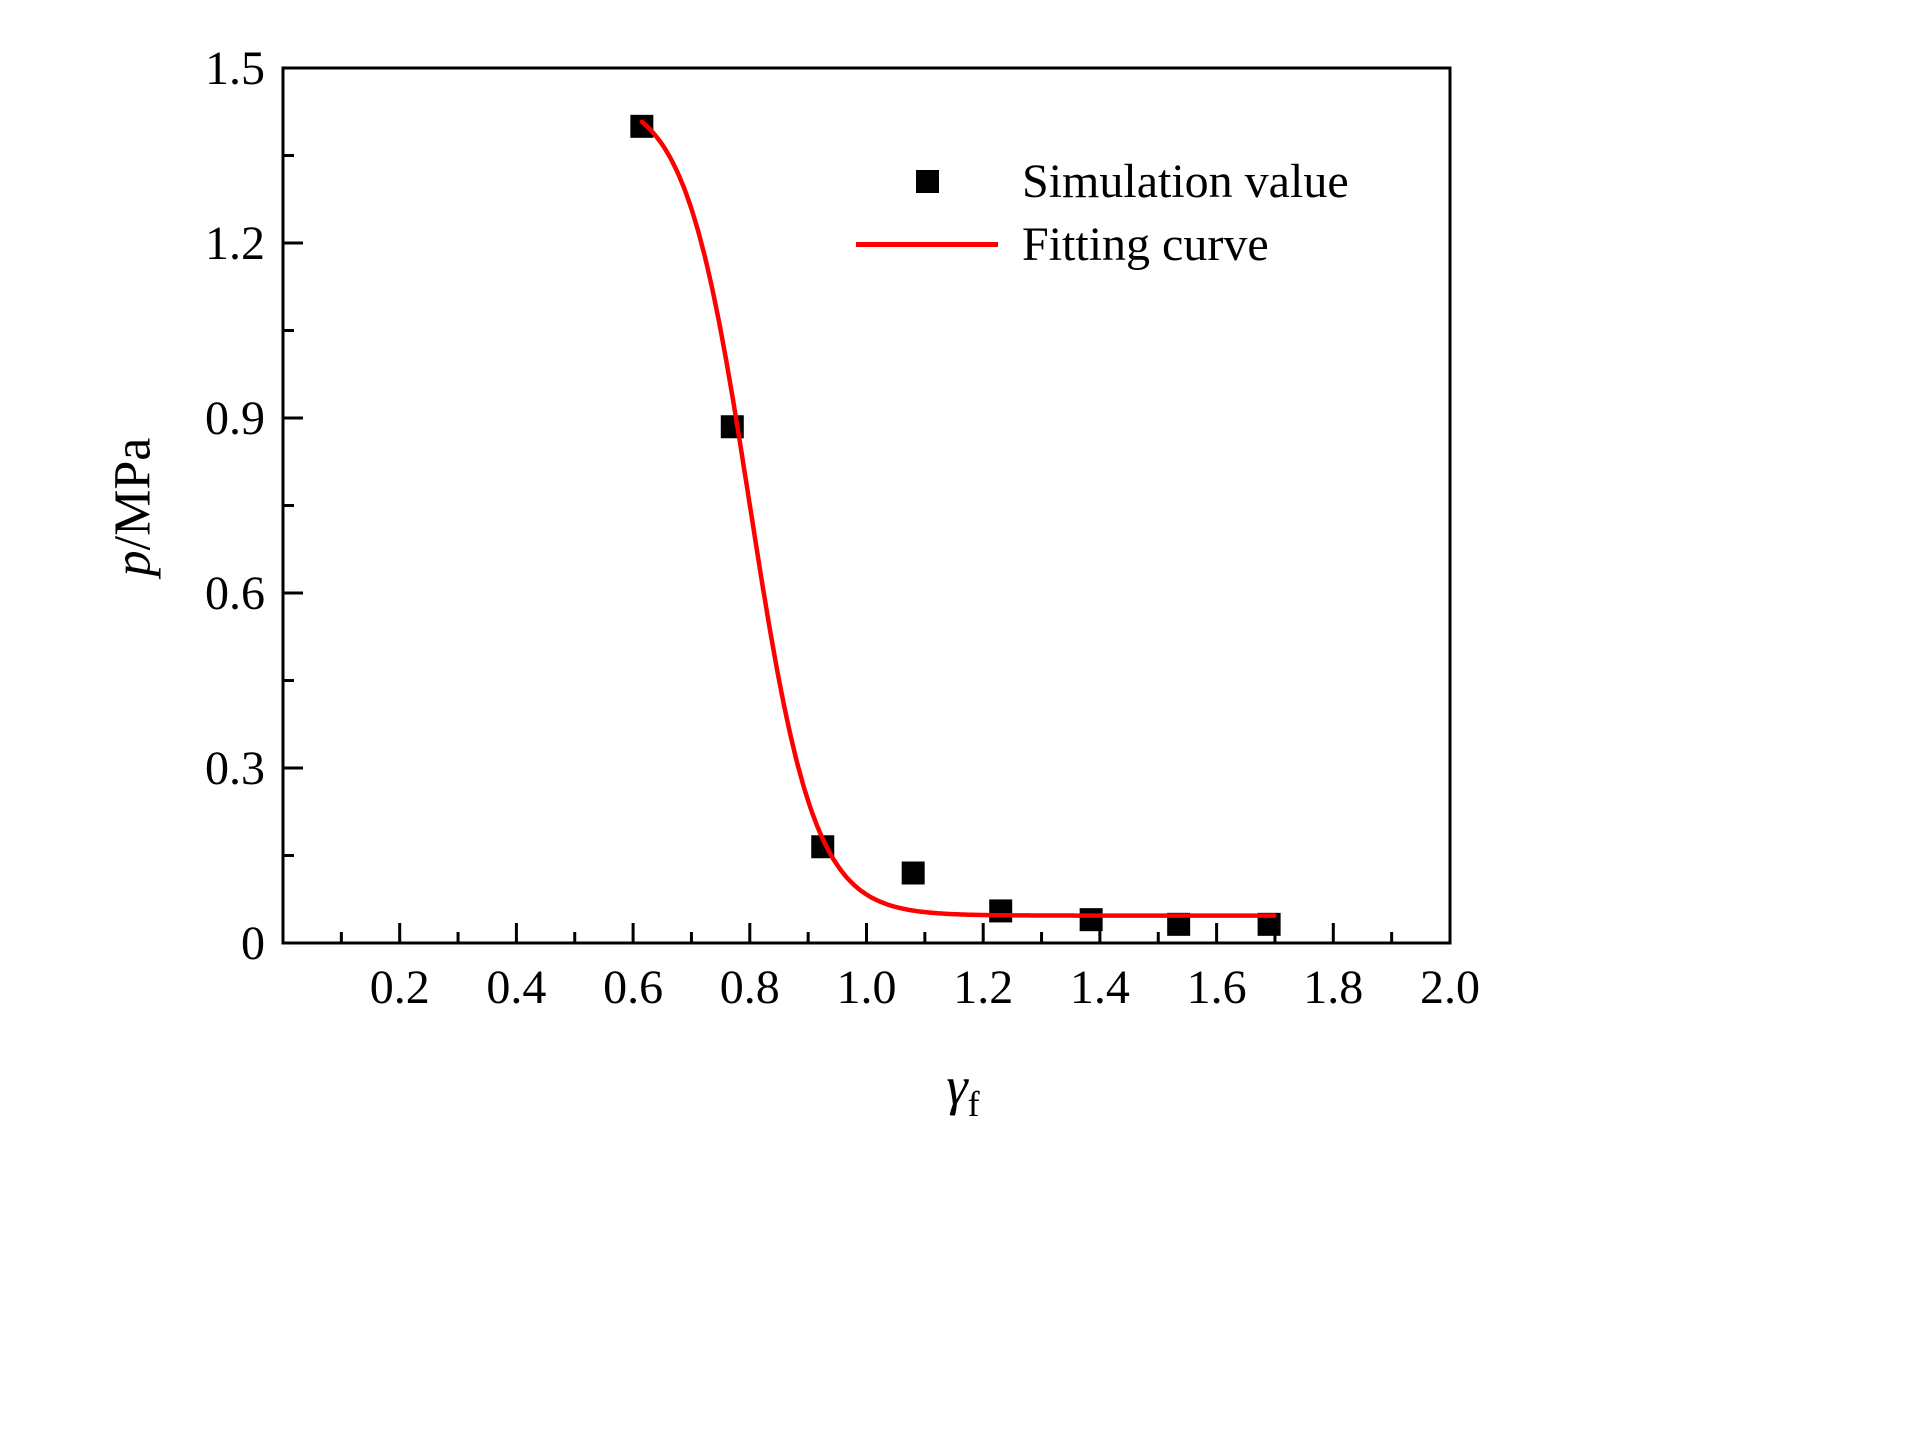 This screenshot has width=1923, height=1429. I want to click on x-axis-label: γf, so click(962, 1088).